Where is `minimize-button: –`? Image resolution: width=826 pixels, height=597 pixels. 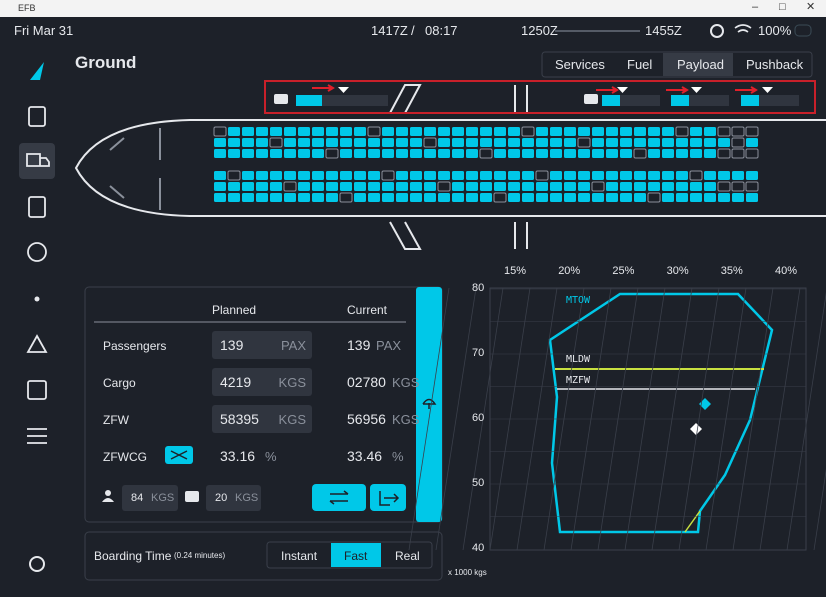
minimize-button: – is located at coordinates (755, 7).